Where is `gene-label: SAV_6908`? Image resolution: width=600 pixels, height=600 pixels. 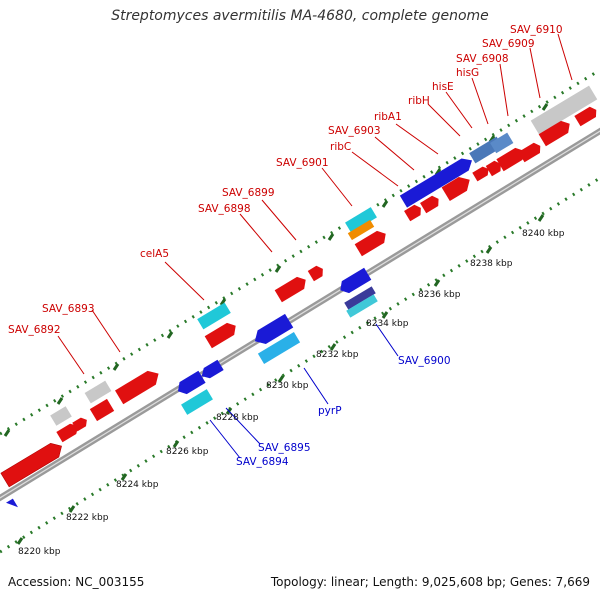 gene-label: SAV_6908 is located at coordinates (482, 59).